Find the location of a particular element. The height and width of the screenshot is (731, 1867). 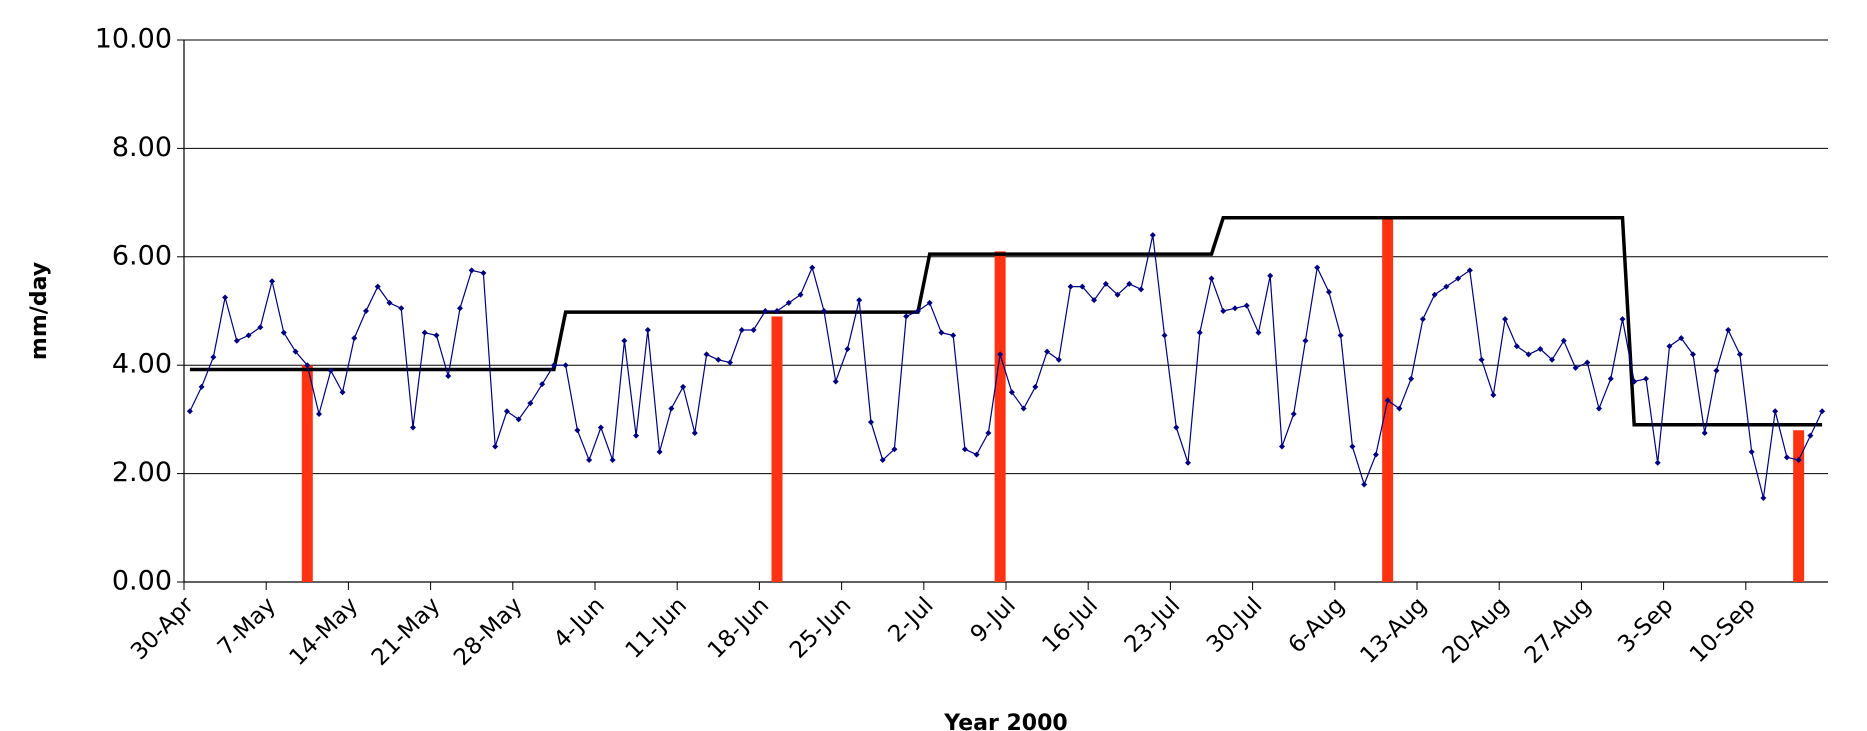

x-tick-label: 10-Sep is located at coordinates (1723, 630).